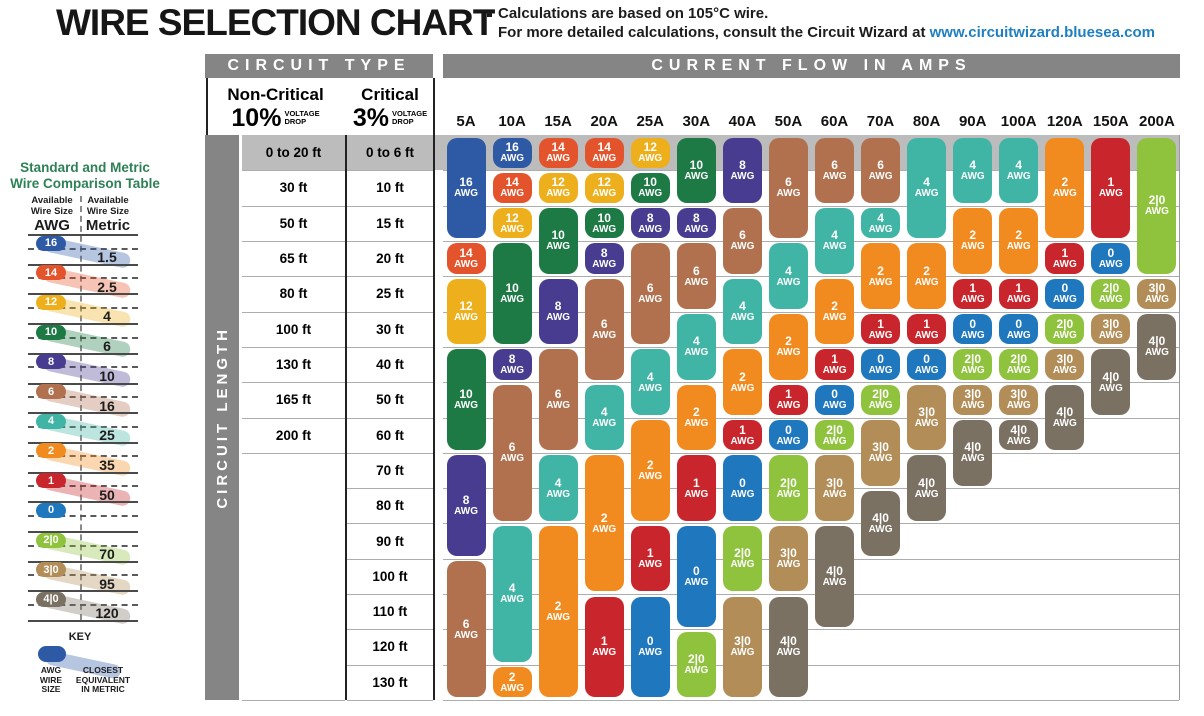  What do you see at coordinates (222, 417) in the screenshot?
I see `circuit-length-strip: CIRCUIT LENGTH` at bounding box center [222, 417].